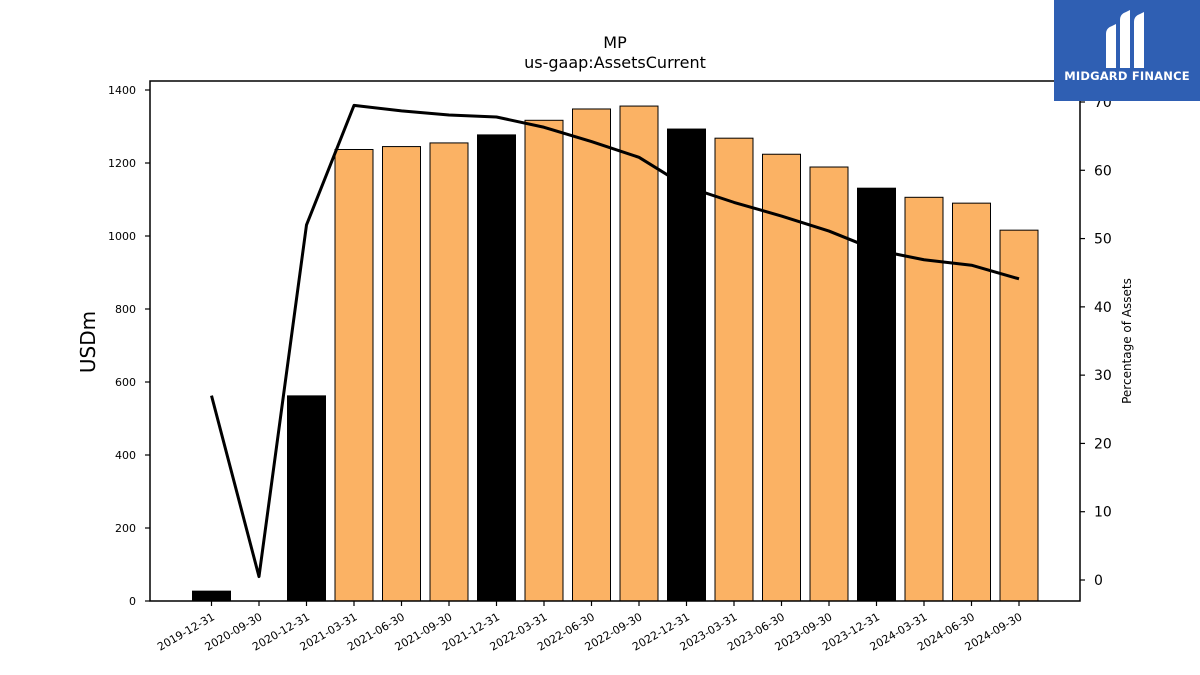  What do you see at coordinates (1103, 240) in the screenshot?
I see `y2-tick-label: 50` at bounding box center [1103, 240].